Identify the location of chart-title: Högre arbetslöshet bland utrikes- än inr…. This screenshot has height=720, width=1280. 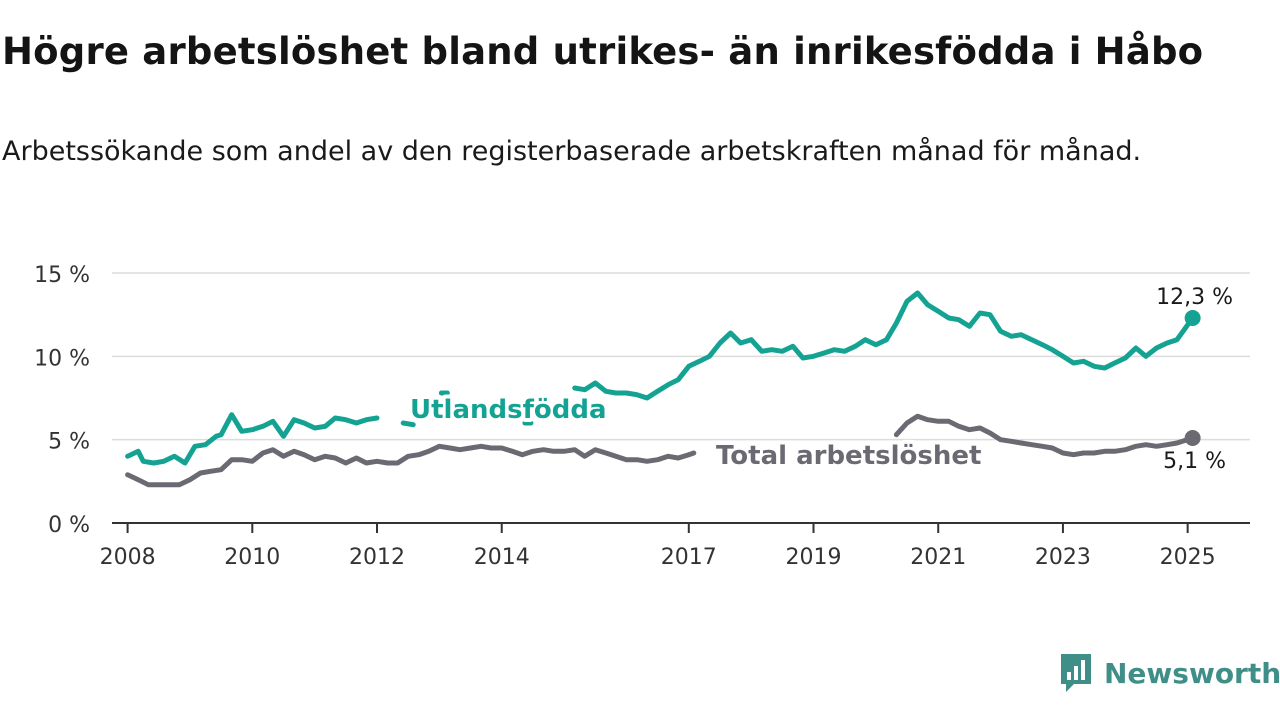
(603, 51).